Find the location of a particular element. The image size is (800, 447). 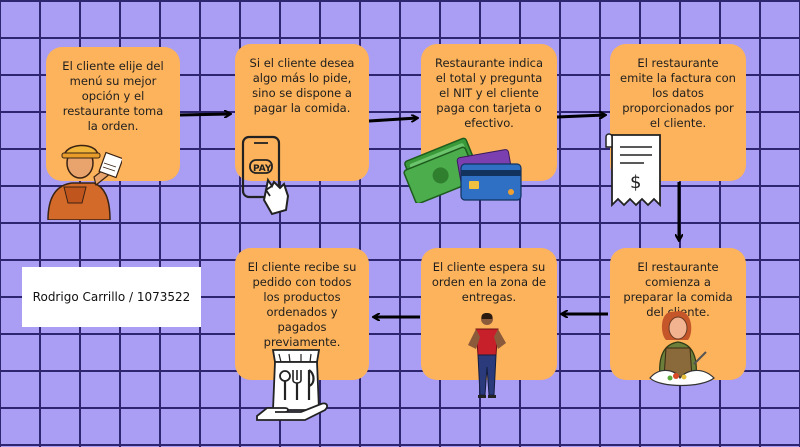

author-label: Rodrigo Carrillo / 1073522 is located at coordinates (111, 297).